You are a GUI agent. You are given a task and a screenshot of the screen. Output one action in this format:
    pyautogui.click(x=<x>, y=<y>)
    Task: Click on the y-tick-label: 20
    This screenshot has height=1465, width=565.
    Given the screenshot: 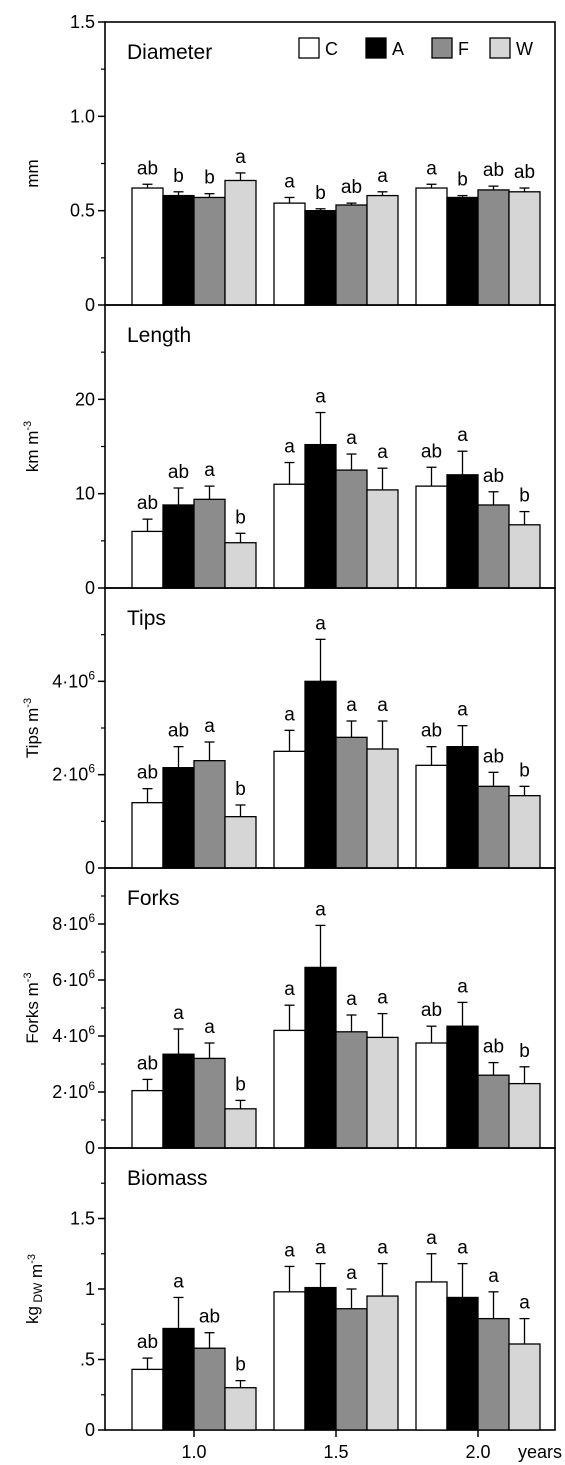 What is the action you would take?
    pyautogui.click(x=85, y=399)
    